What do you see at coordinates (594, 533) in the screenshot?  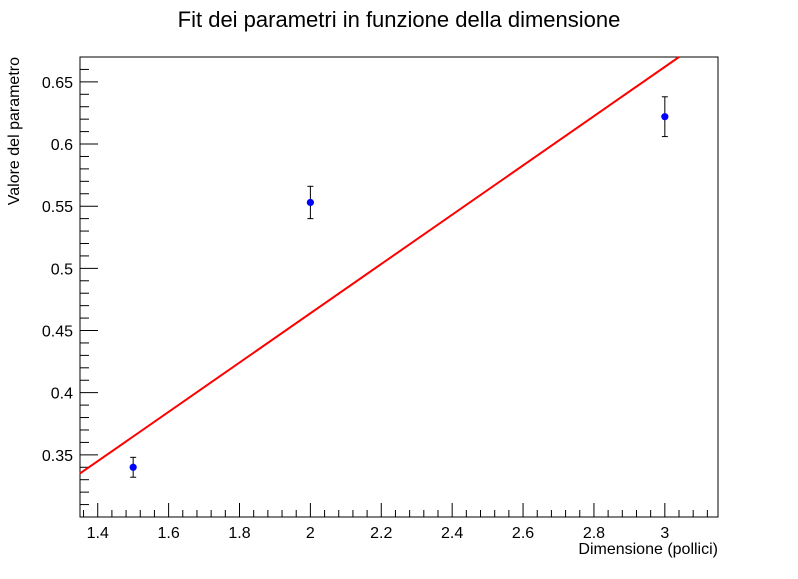 I see `x-tick-label: 2.8` at bounding box center [594, 533].